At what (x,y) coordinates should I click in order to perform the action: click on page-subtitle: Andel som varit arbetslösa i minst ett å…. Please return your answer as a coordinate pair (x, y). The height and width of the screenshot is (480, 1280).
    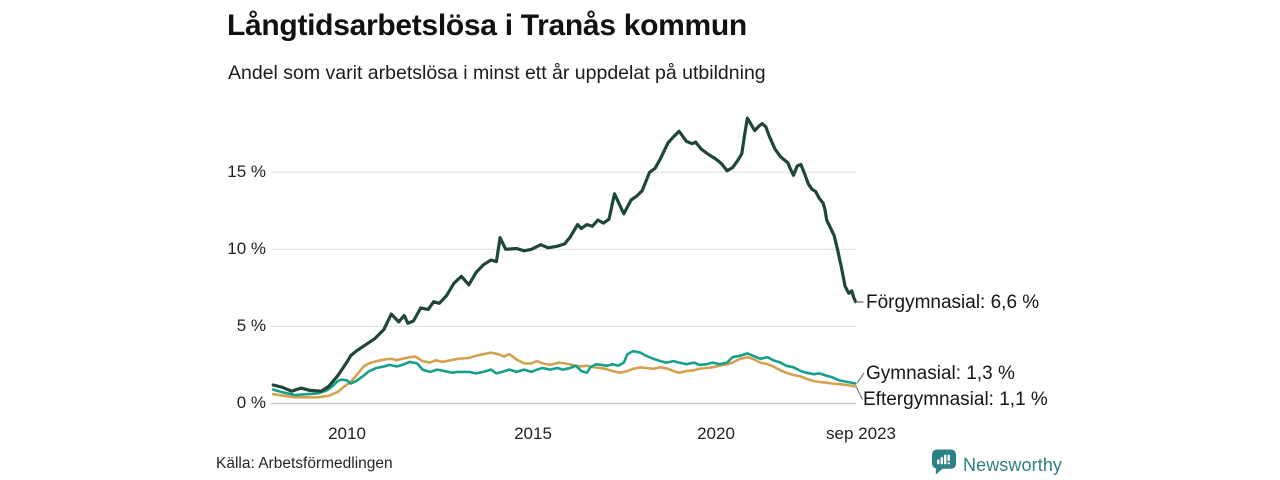
    Looking at the image, I should click on (497, 73).